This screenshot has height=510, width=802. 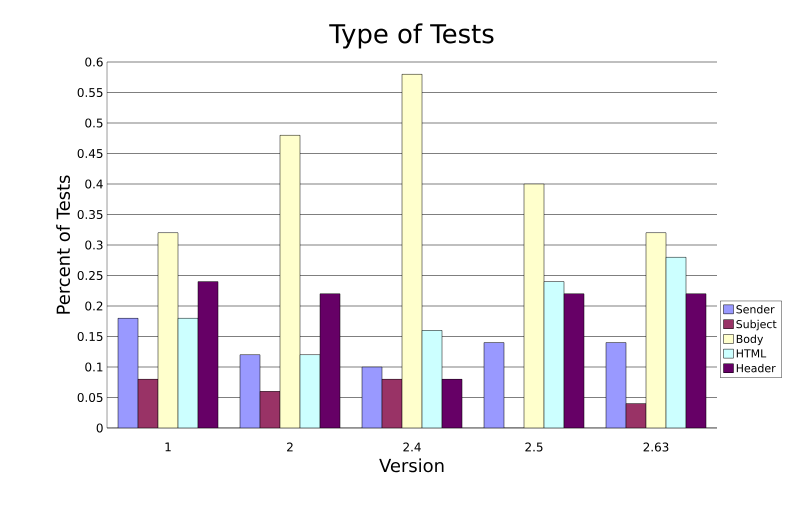 What do you see at coordinates (94, 62) in the screenshot?
I see `y-tick-label: 0.6` at bounding box center [94, 62].